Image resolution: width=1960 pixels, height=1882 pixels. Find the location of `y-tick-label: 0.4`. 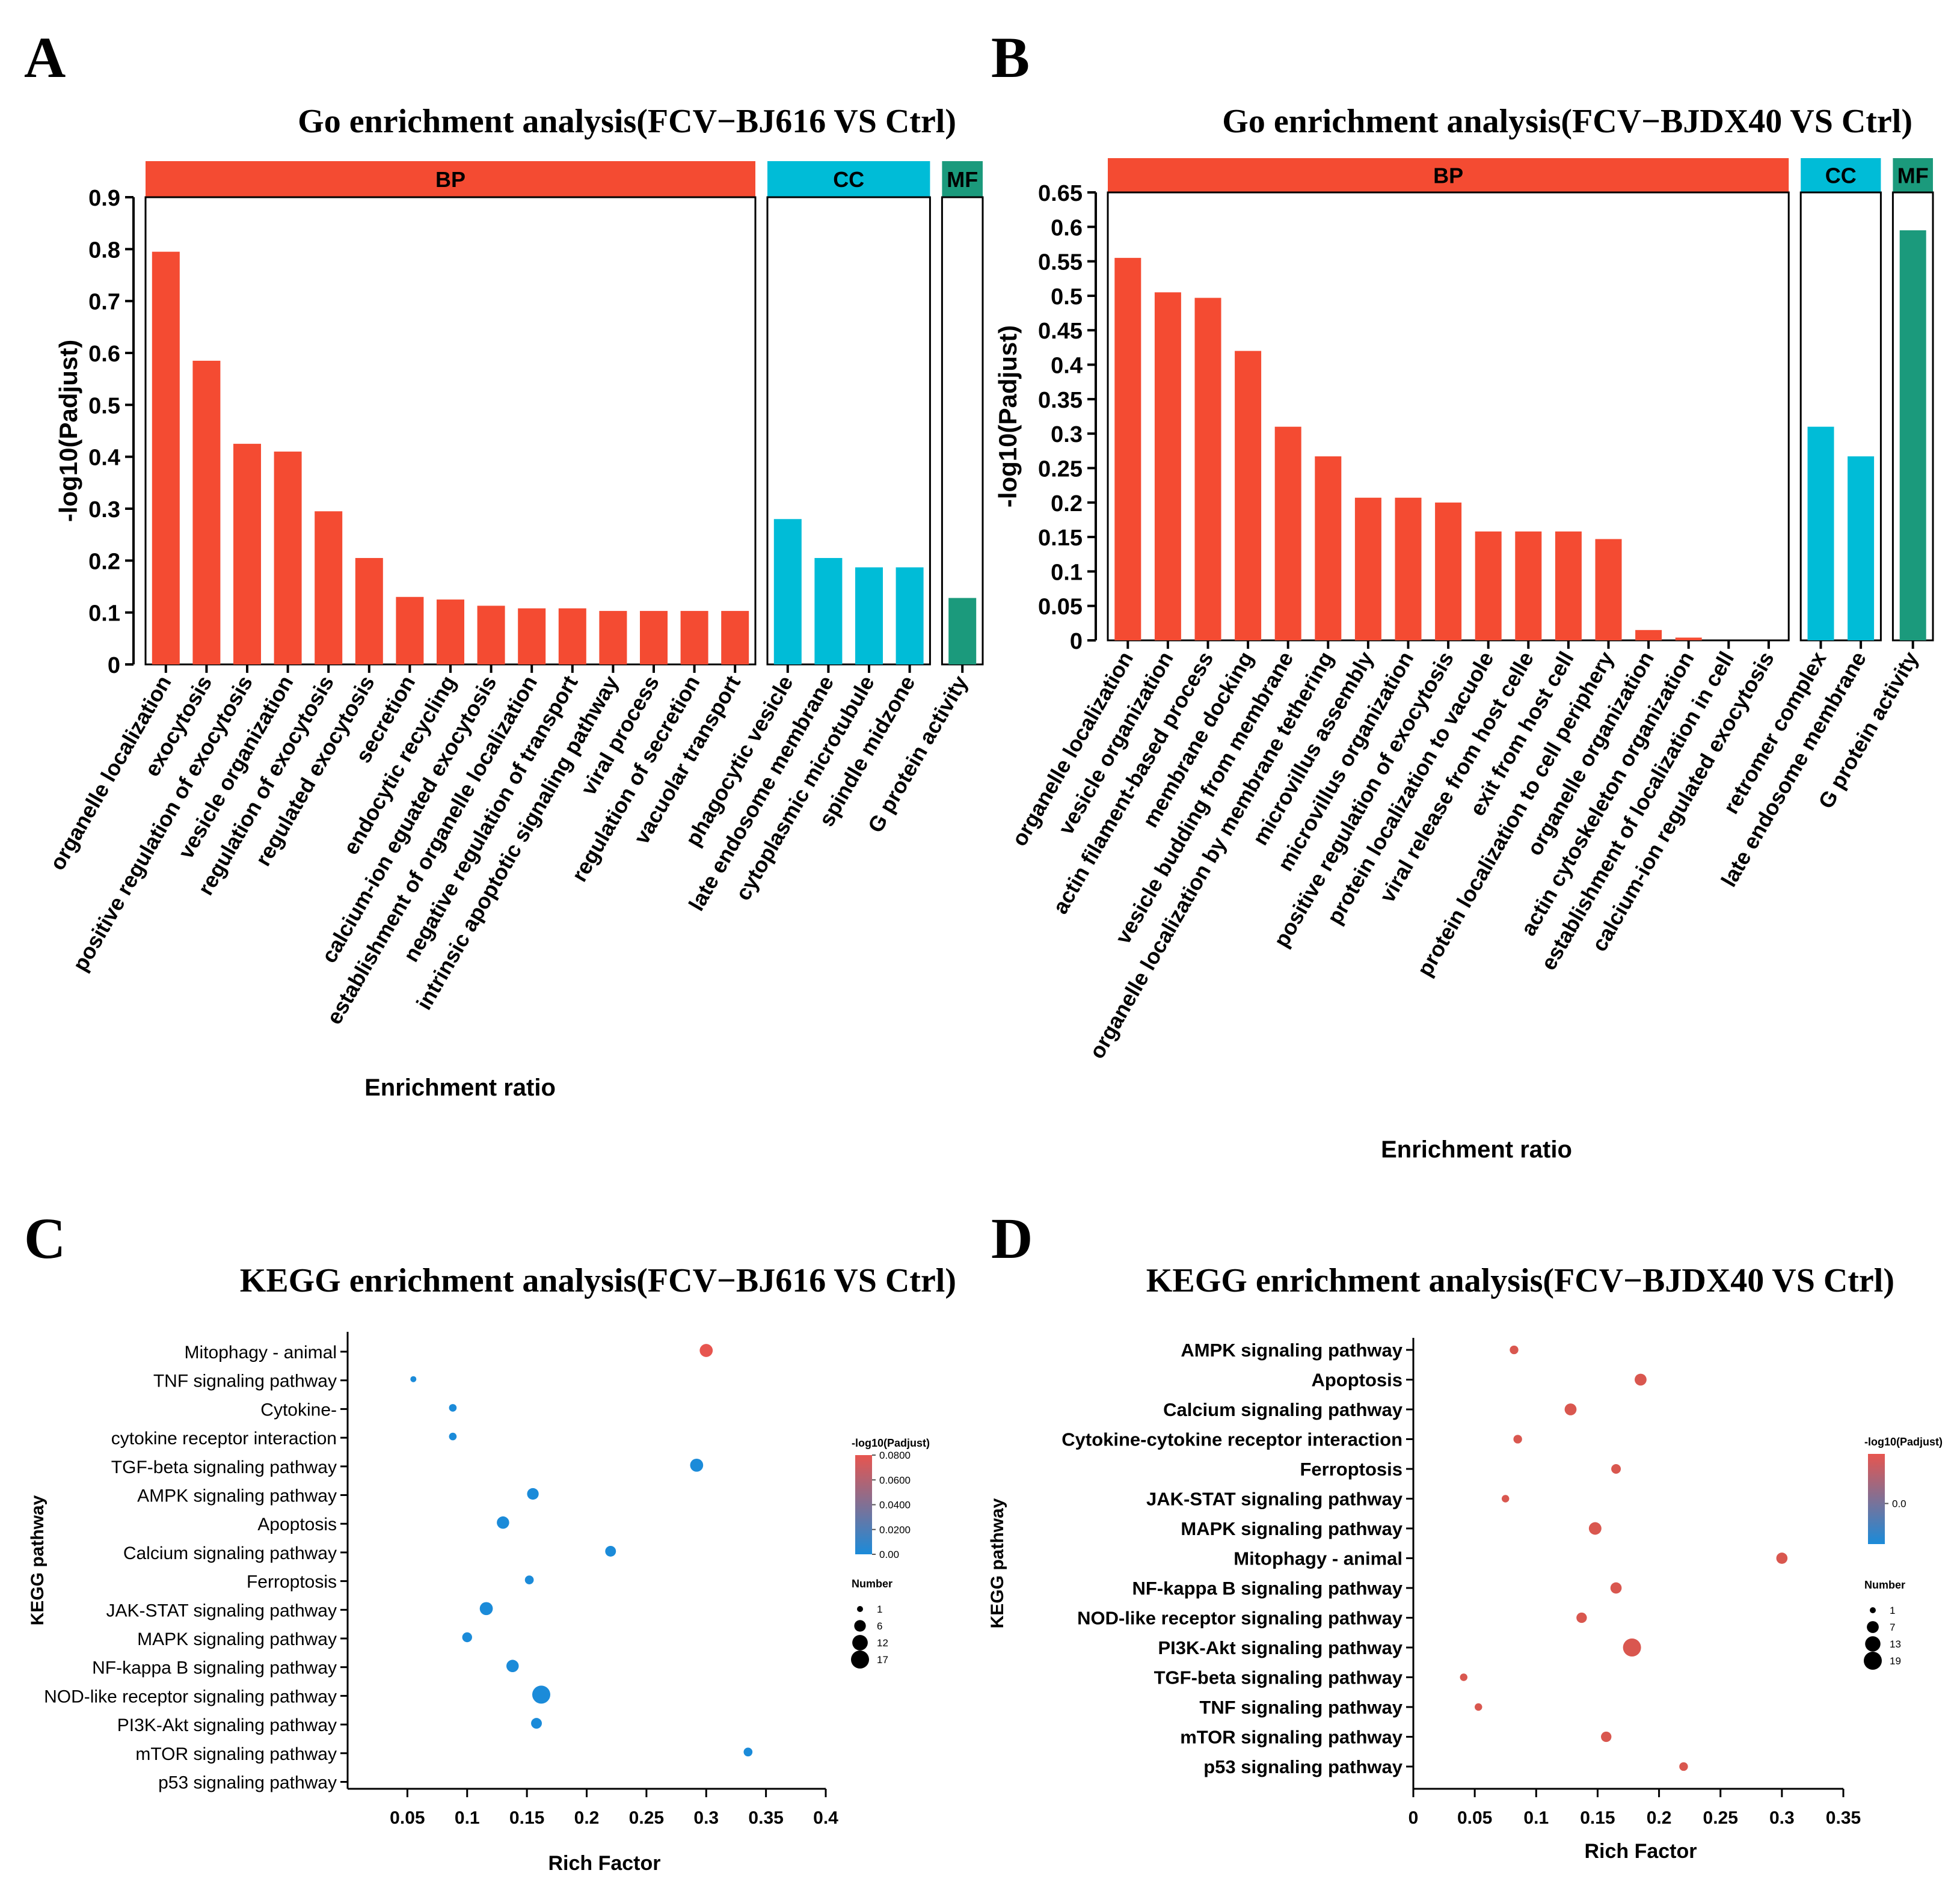

y-tick-label: 0.4 is located at coordinates (1067, 366).